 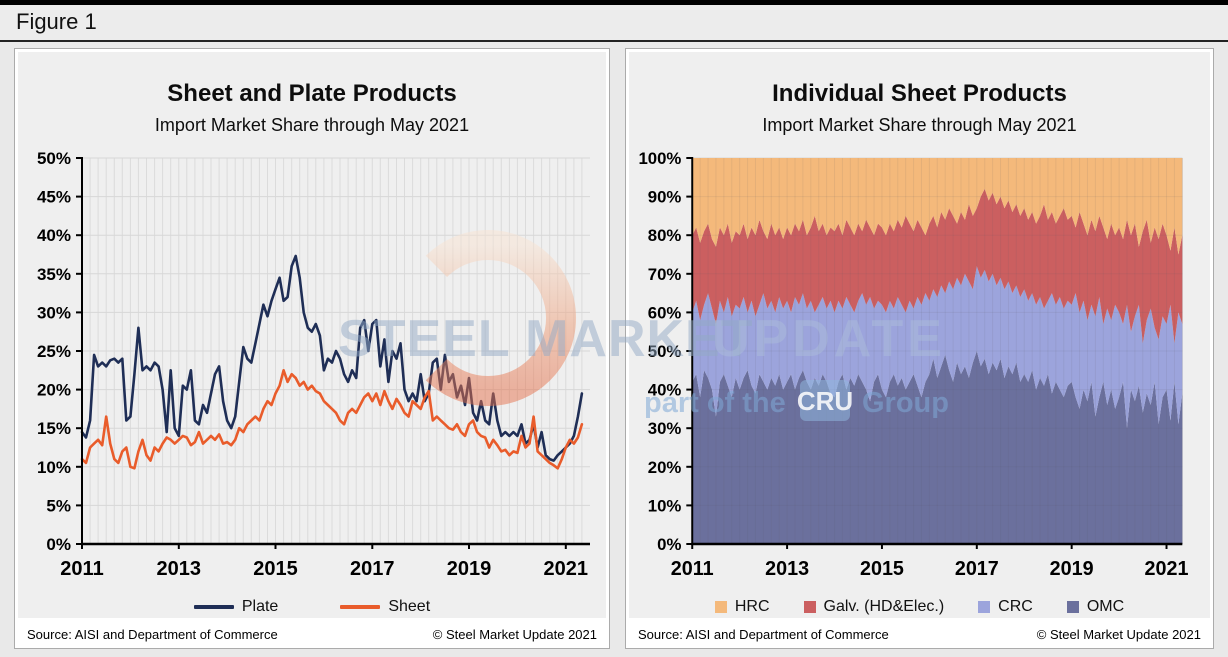 What do you see at coordinates (1015, 606) in the screenshot?
I see `crc-legend-label: CRC` at bounding box center [1015, 606].